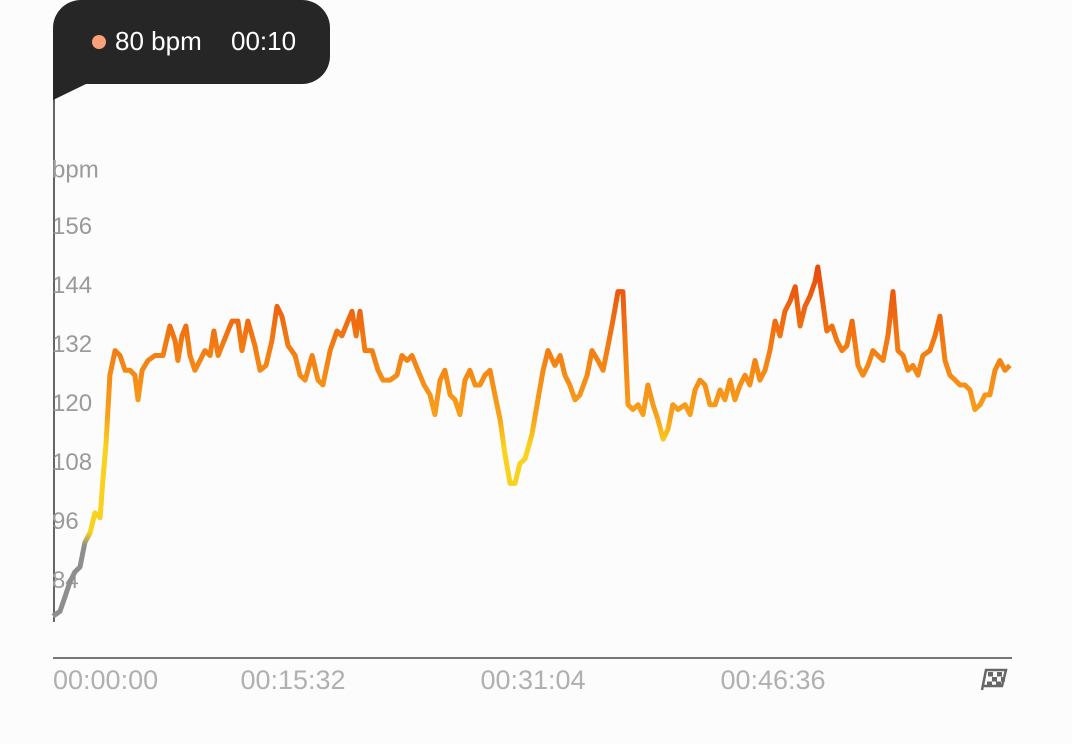 Image resolution: width=1072 pixels, height=744 pixels. What do you see at coordinates (105, 680) in the screenshot?
I see `x-tick-label: 00:00:00` at bounding box center [105, 680].